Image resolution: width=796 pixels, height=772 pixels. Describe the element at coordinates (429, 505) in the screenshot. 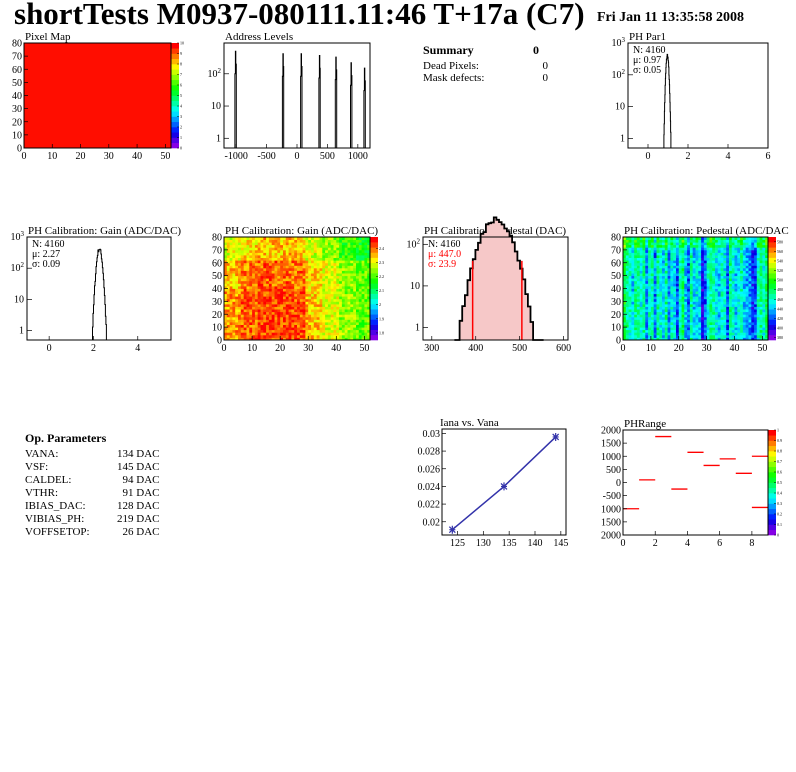

I see `y-tick-label: 0.022` at that location.